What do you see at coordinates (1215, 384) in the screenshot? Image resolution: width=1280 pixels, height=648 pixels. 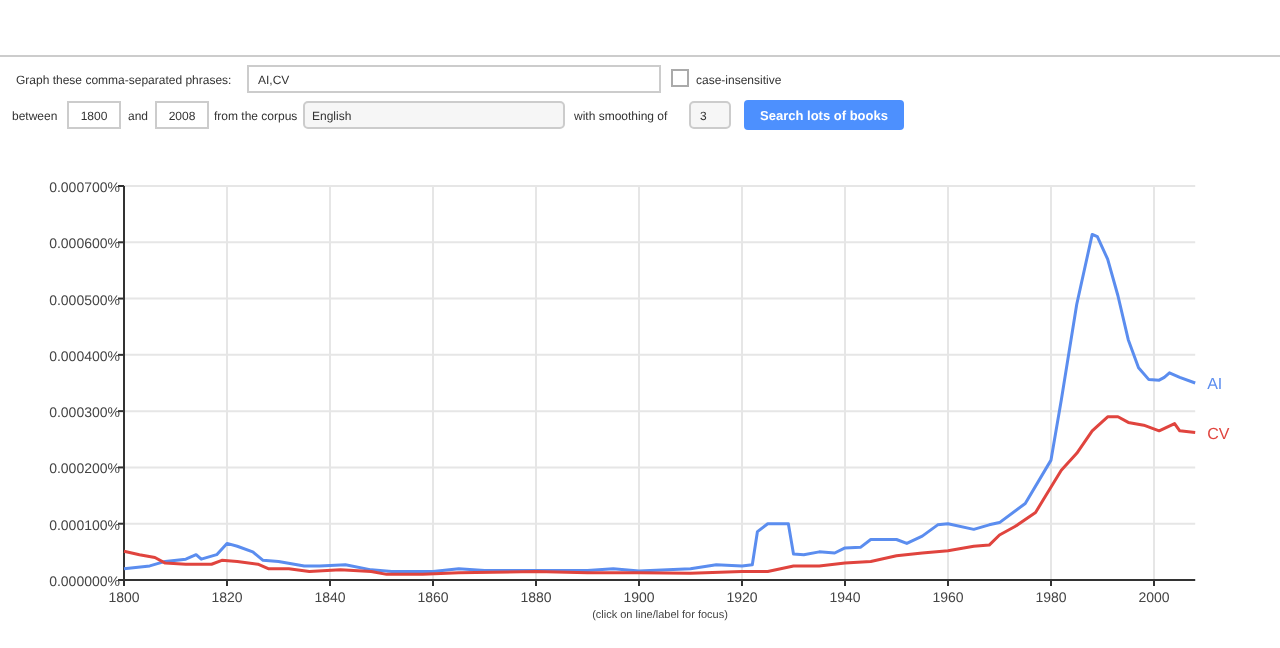 I see `series-label: AI` at bounding box center [1215, 384].